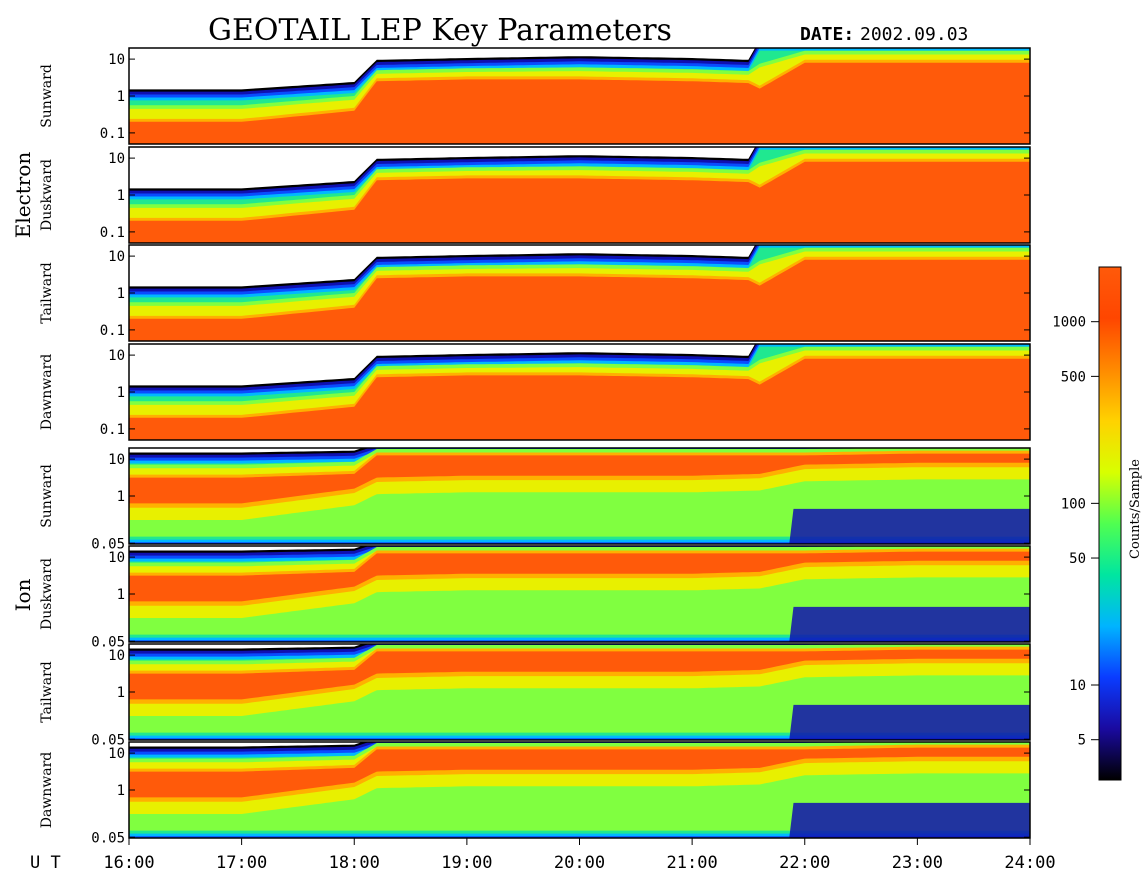 This screenshot has width=1142, height=880. What do you see at coordinates (1077, 686) in the screenshot?
I see `colorbar-tick-label: 10` at bounding box center [1077, 686].